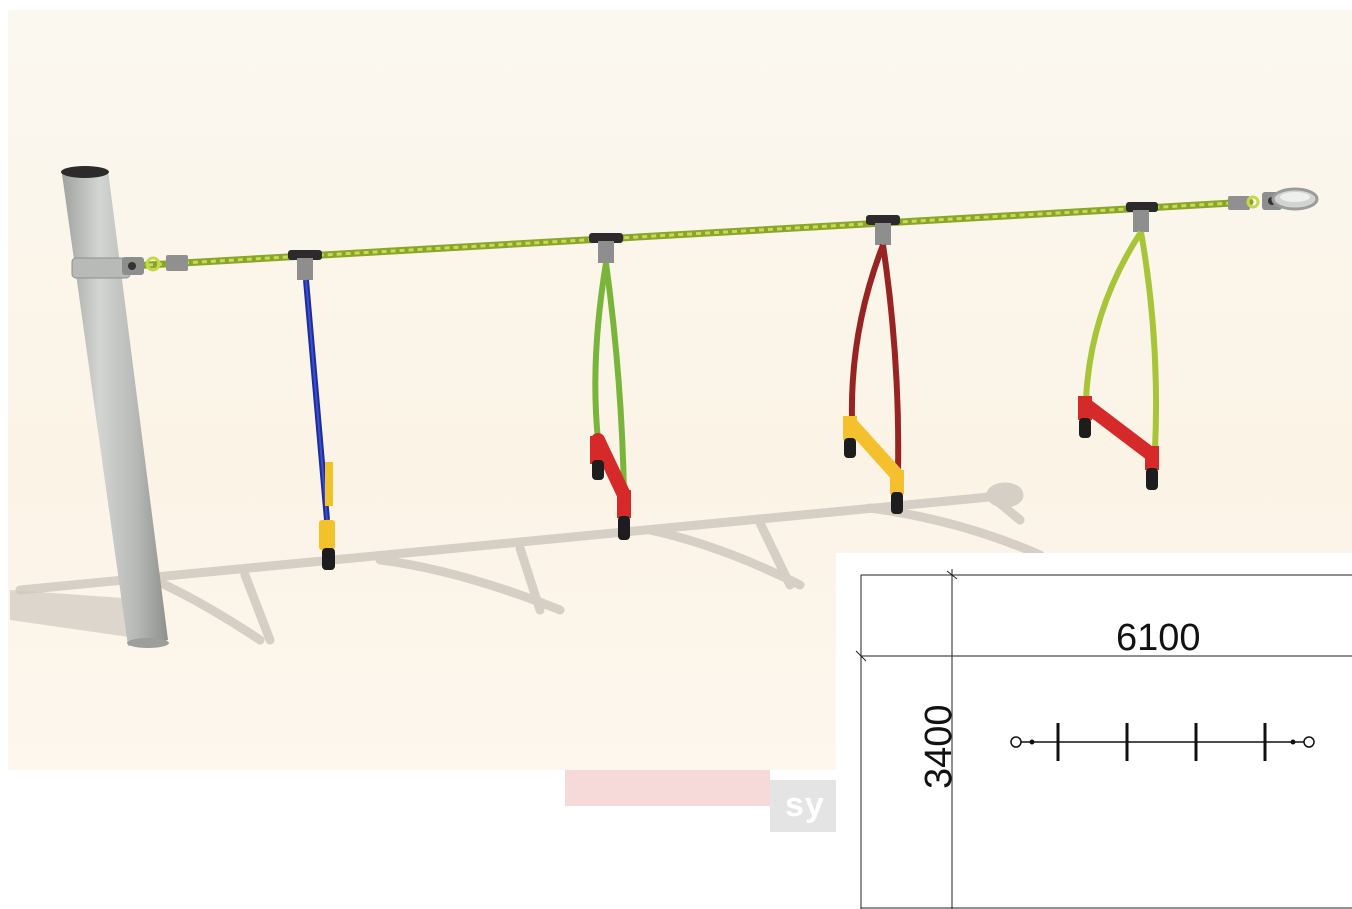  I want to click on steel-post, so click(115, 407).